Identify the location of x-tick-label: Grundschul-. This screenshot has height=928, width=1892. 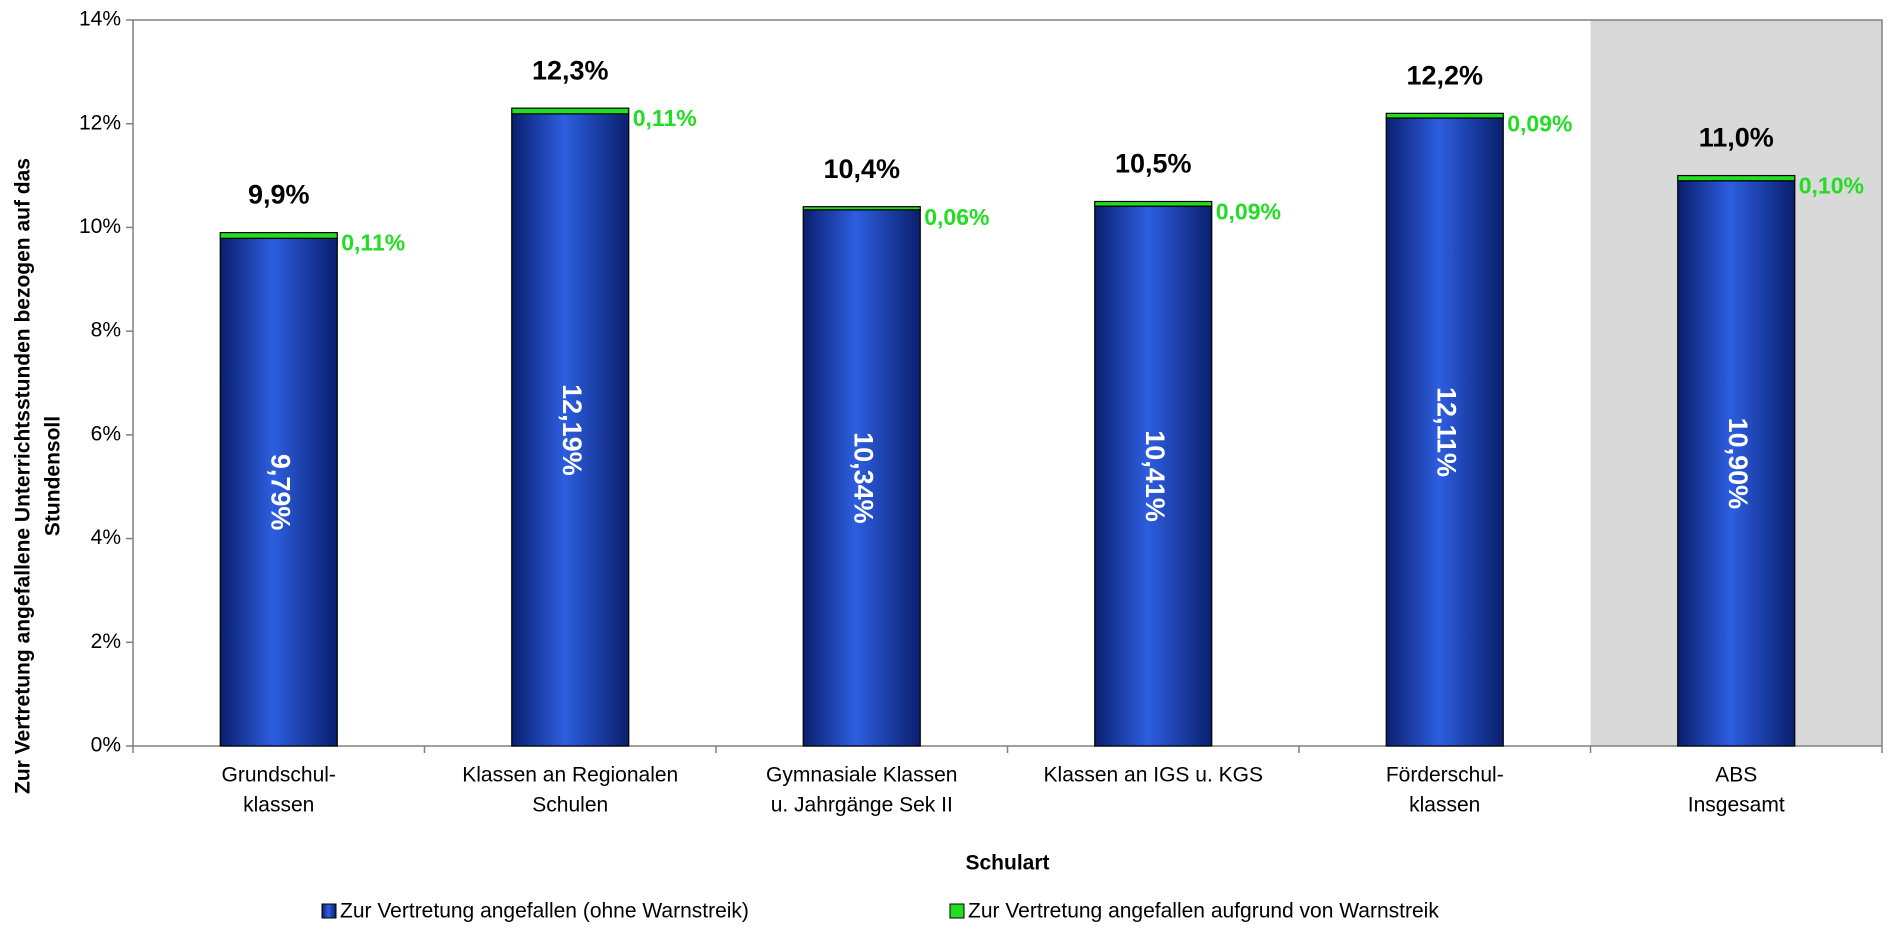
(279, 775).